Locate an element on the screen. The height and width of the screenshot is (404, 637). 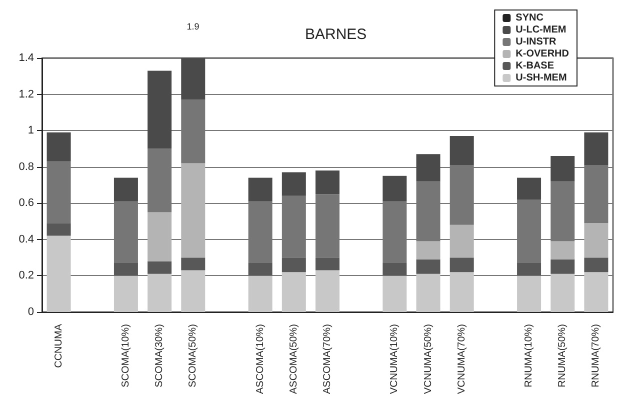
x-tick-label: SCOMA(50%) is located at coordinates (193, 356).